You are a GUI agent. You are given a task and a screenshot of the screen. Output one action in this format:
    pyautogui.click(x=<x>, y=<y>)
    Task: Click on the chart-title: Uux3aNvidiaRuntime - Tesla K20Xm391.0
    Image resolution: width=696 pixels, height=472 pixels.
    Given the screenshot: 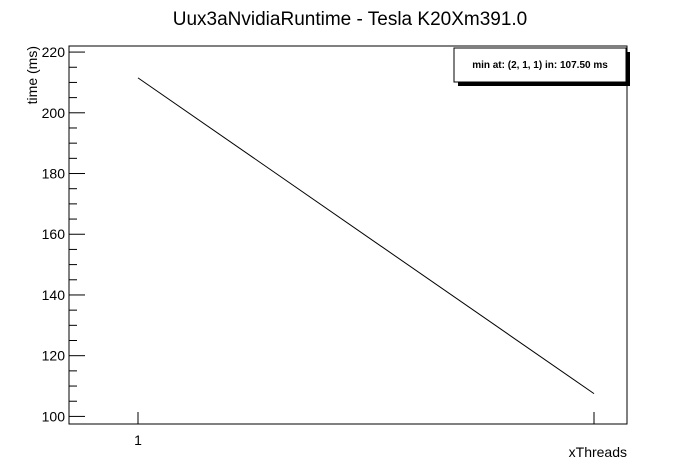 What is the action you would take?
    pyautogui.click(x=350, y=19)
    